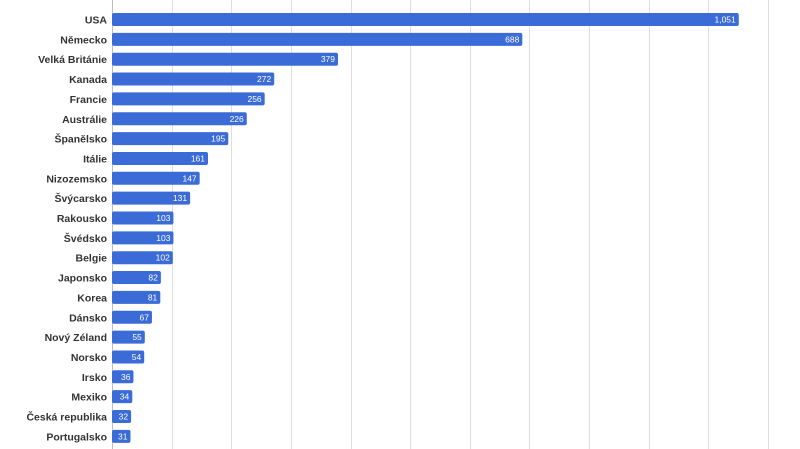 The height and width of the screenshot is (449, 800). I want to click on category-label: Austrálie, so click(84, 120).